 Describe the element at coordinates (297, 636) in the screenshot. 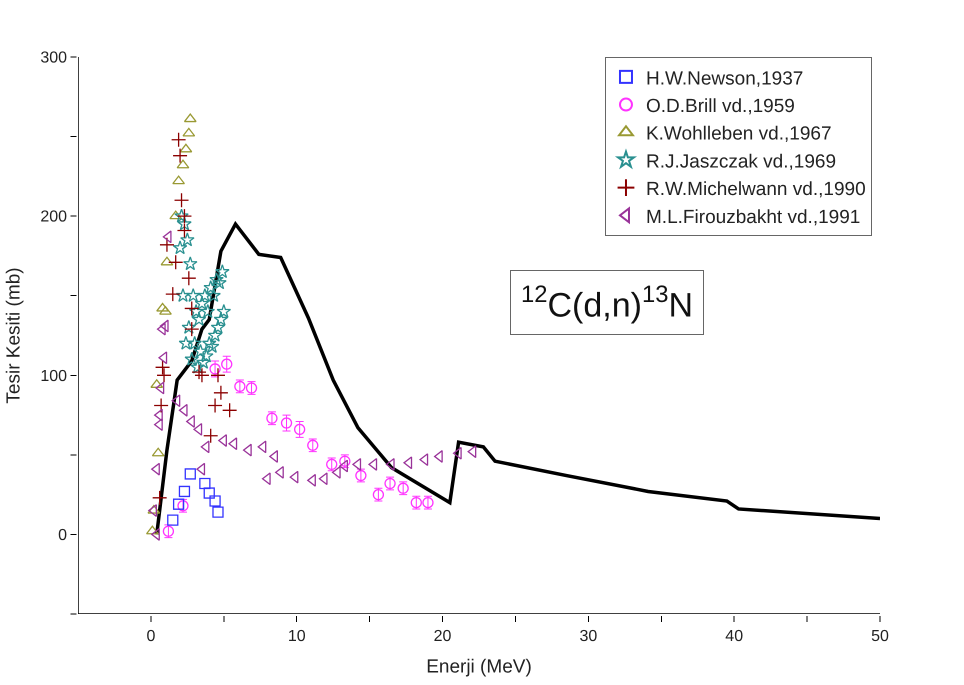

I see `x-tick-label: 10` at that location.